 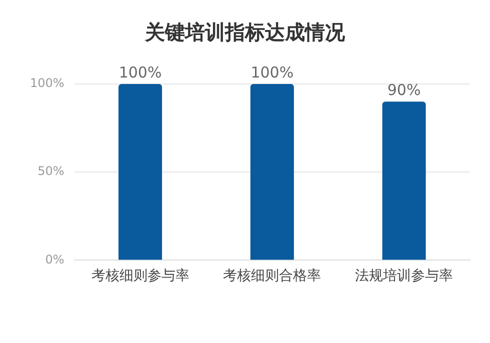 I want to click on x-tick-label: 考核细则参与率, so click(x=140, y=276).